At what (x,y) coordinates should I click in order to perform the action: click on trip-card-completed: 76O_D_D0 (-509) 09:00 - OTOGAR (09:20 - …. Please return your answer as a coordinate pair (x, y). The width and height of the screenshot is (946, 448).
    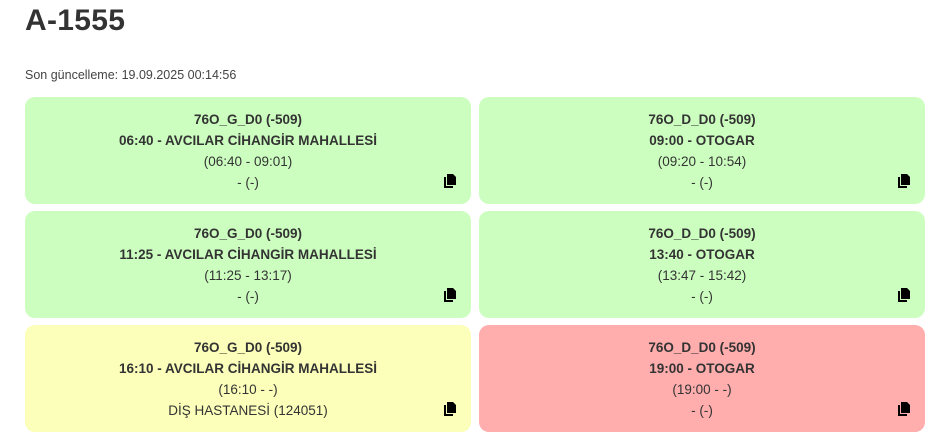
    Looking at the image, I should click on (702, 150).